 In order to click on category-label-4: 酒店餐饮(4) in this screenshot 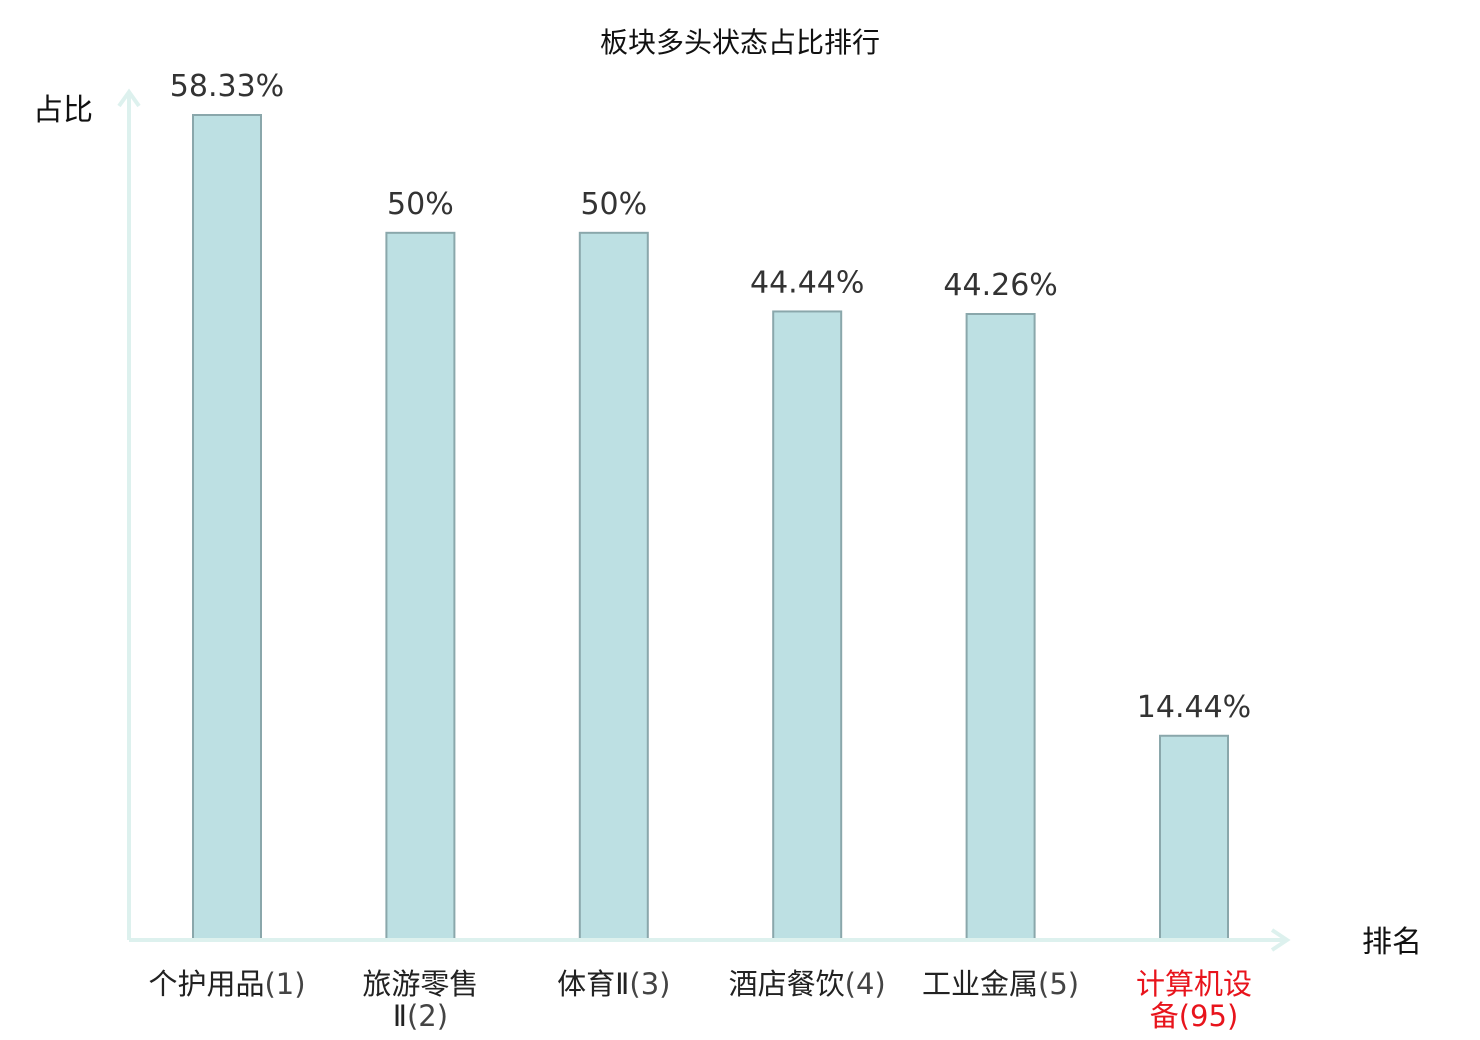, I will do `click(807, 984)`.